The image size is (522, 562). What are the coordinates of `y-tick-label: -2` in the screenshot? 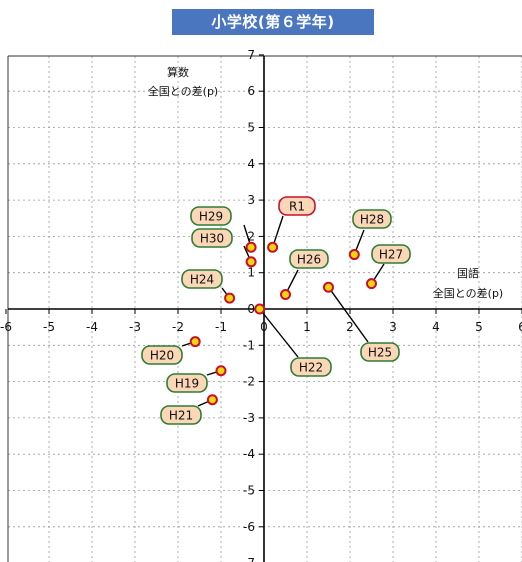 It's located at (249, 382).